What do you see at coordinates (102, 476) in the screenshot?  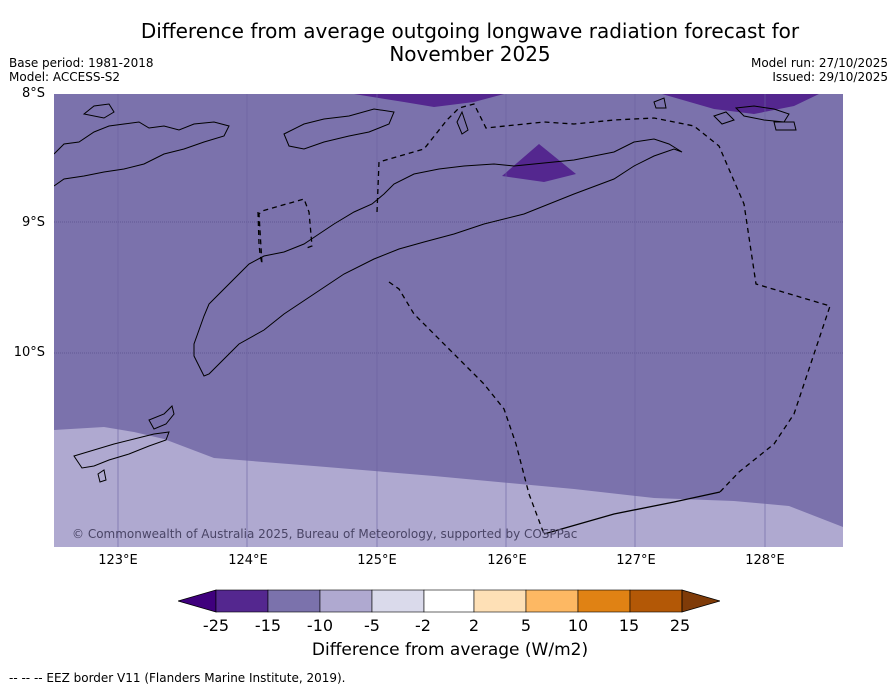 I see `coast-ndao` at bounding box center [102, 476].